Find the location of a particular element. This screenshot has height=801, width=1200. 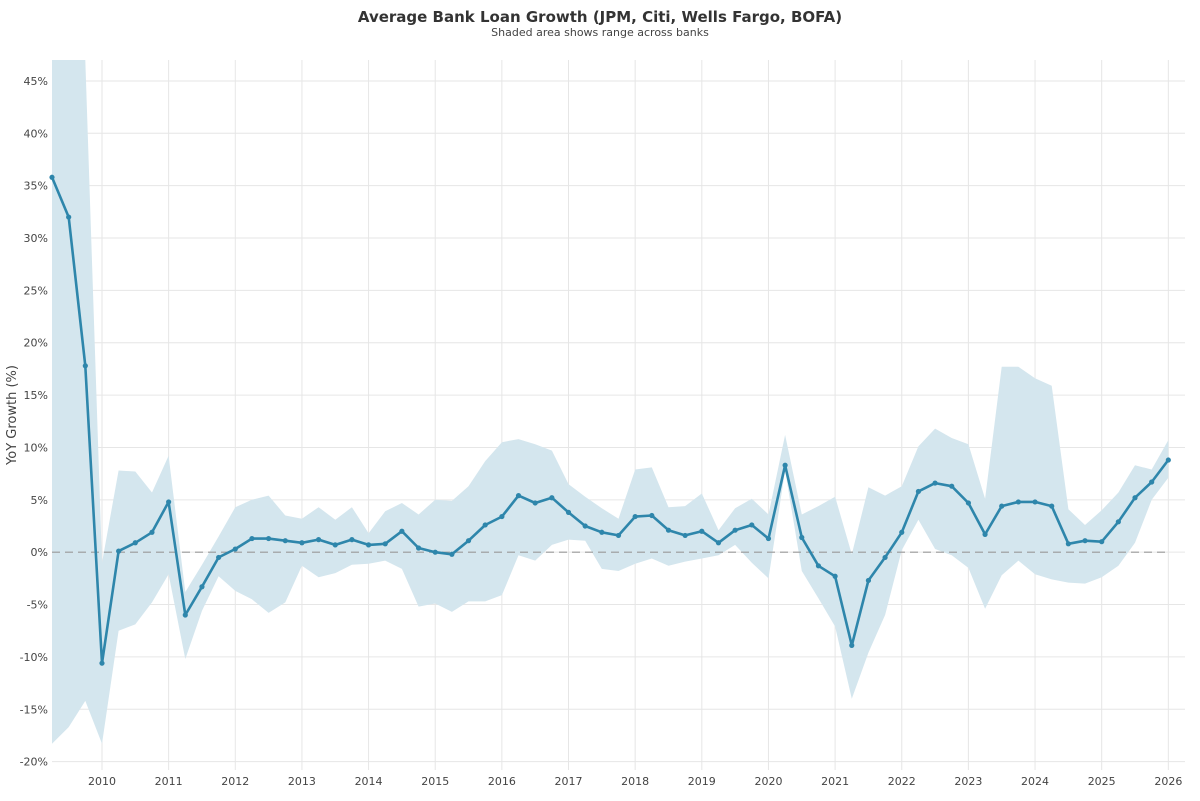

x-tick-label: 2021 is located at coordinates (835, 781).